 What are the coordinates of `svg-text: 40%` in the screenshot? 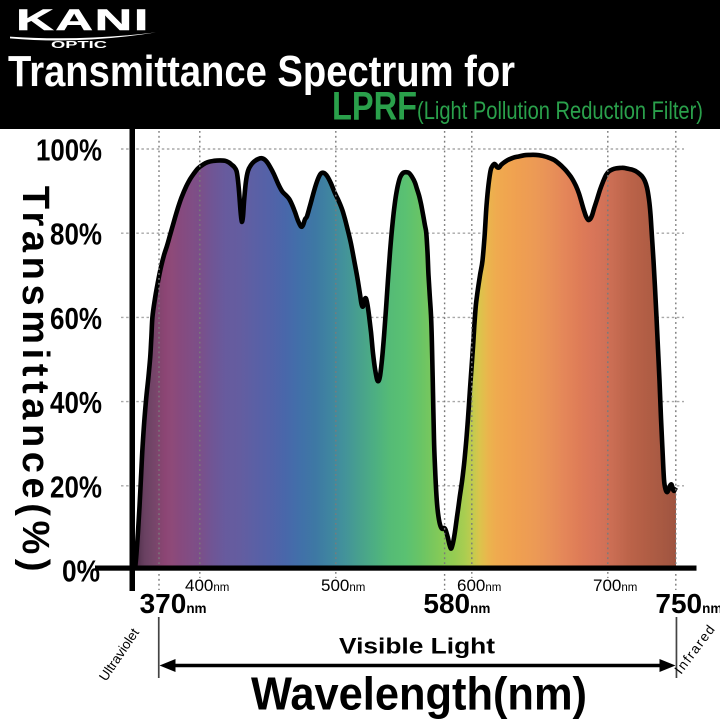 It's located at (76, 402).